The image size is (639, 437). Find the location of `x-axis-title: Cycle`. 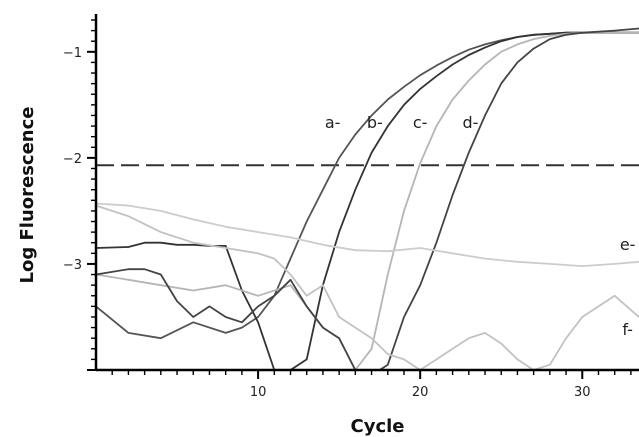

x-axis-title: Cycle is located at coordinates (378, 426).